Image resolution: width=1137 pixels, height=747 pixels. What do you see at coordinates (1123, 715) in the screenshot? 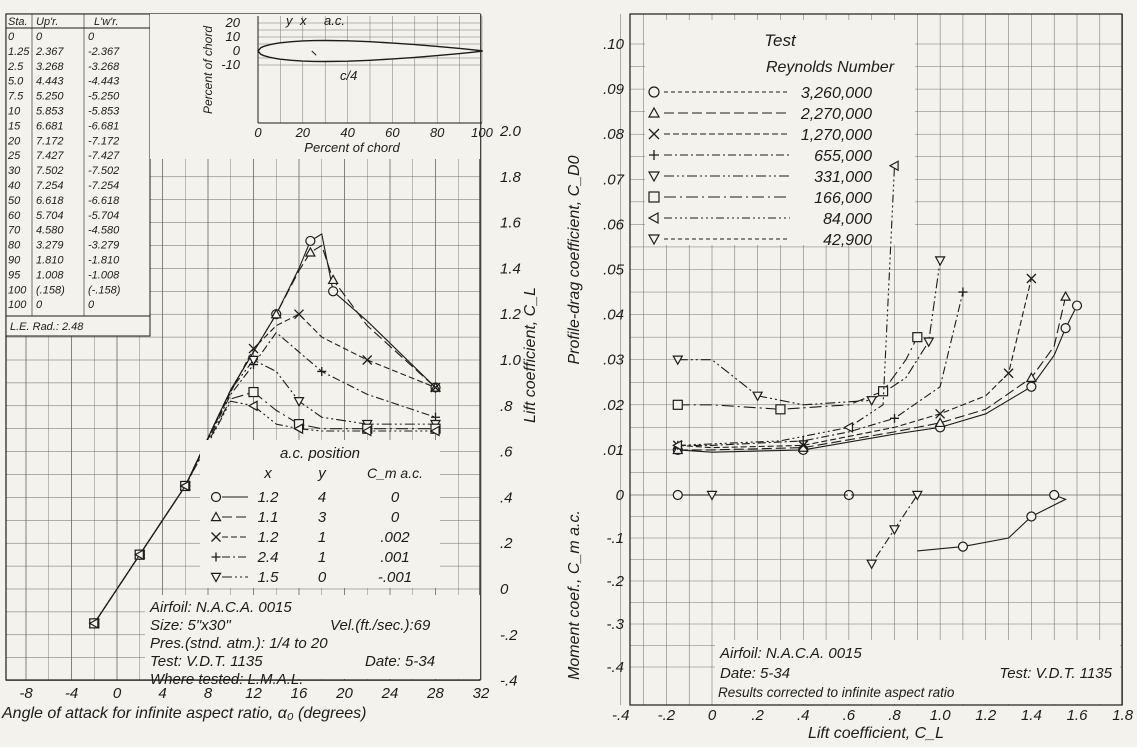
I see `x-tick-label: 1.8` at bounding box center [1123, 715].